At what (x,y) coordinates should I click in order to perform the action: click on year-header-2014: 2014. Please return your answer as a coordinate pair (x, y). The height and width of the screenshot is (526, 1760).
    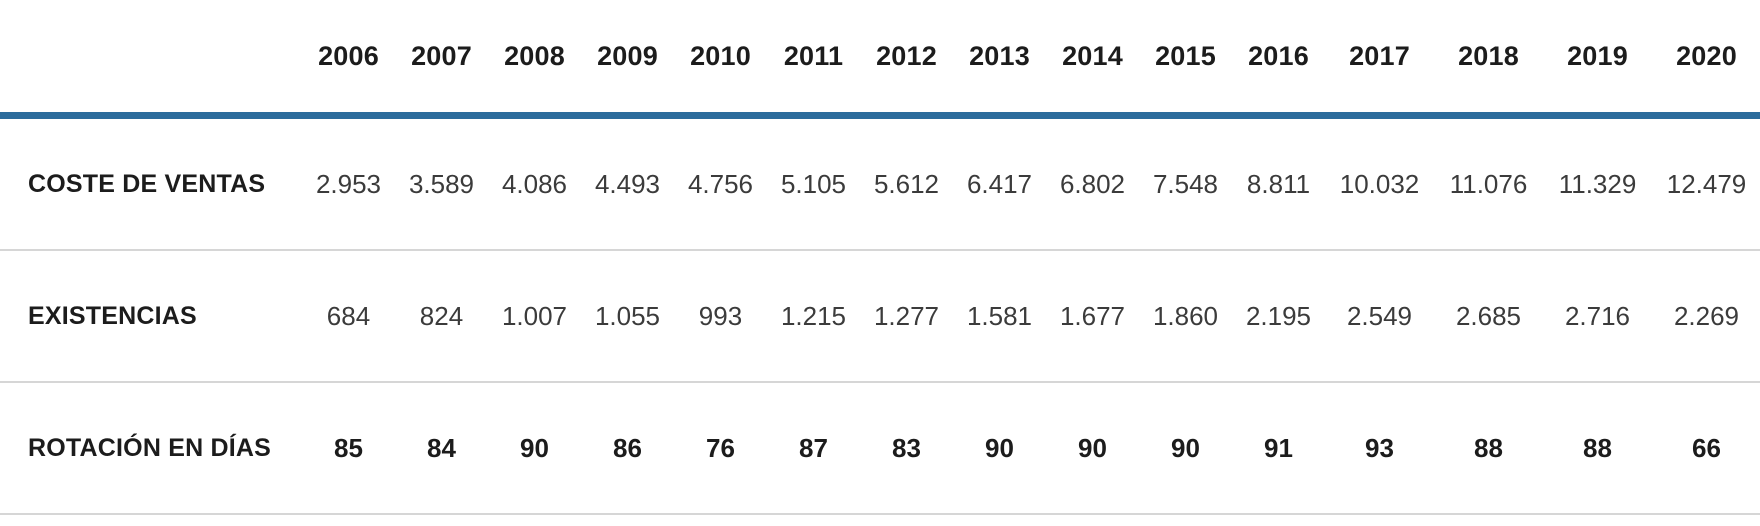
    Looking at the image, I should click on (1092, 55).